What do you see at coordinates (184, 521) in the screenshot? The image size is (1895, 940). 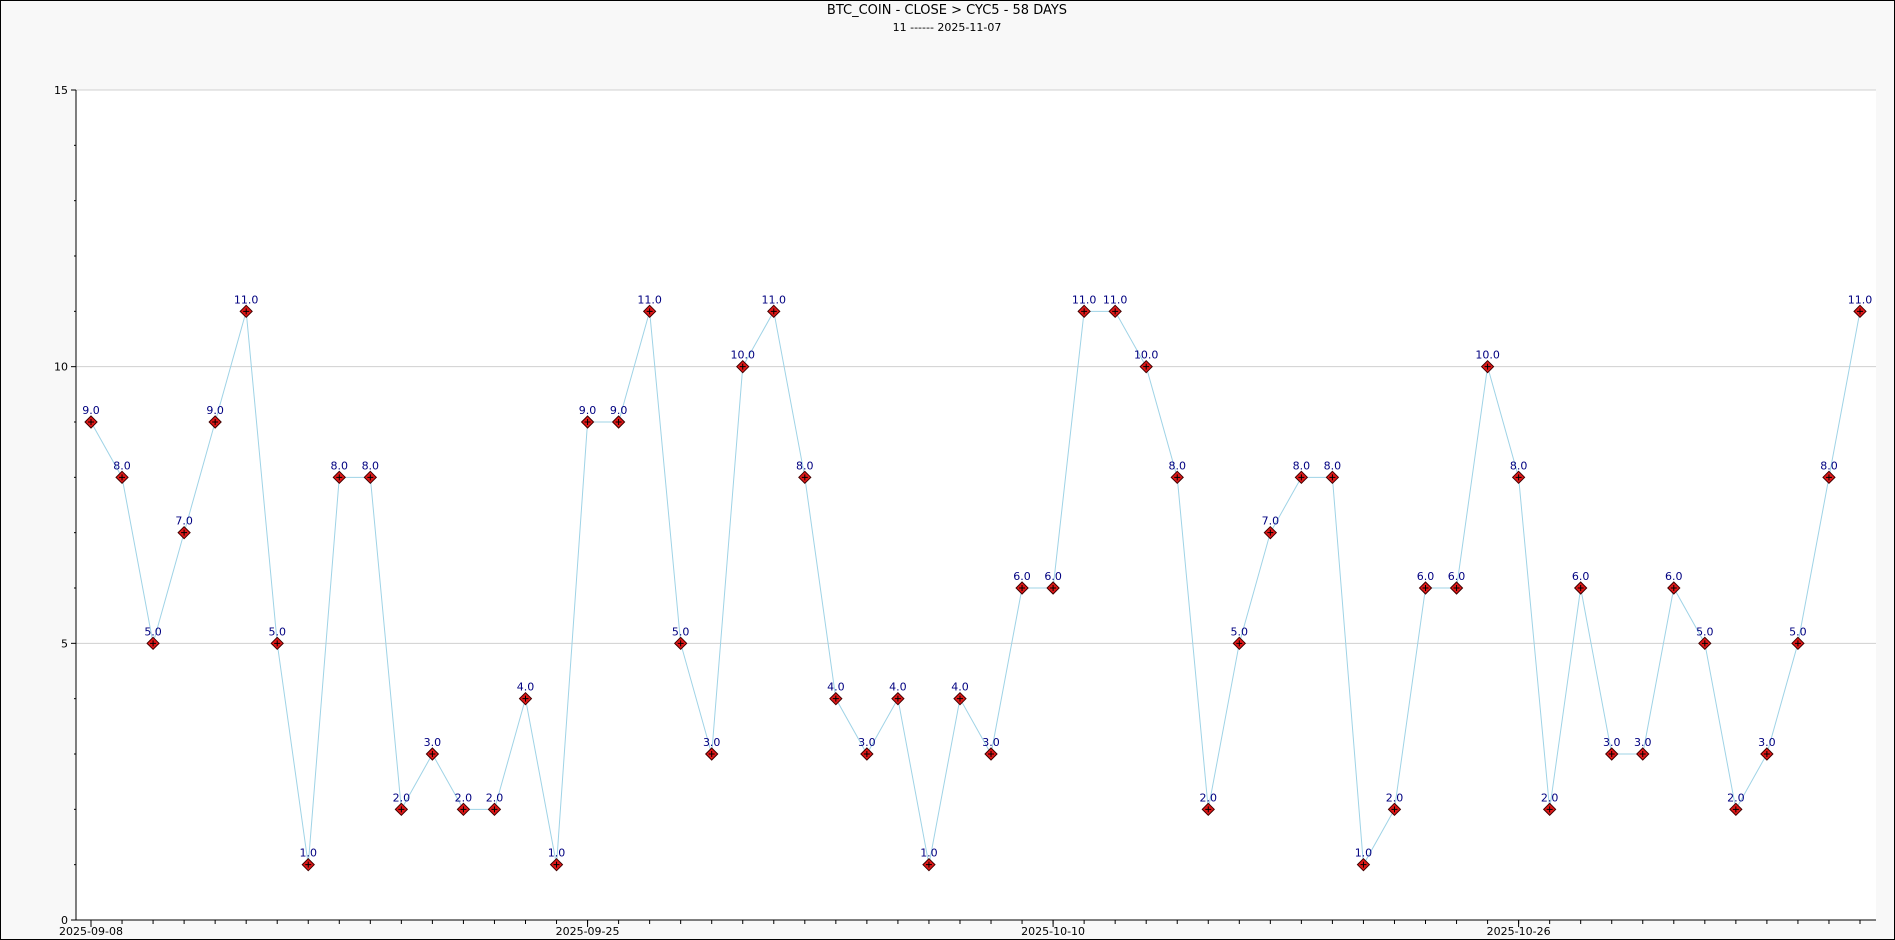 I see `data-label: 7.0` at bounding box center [184, 521].